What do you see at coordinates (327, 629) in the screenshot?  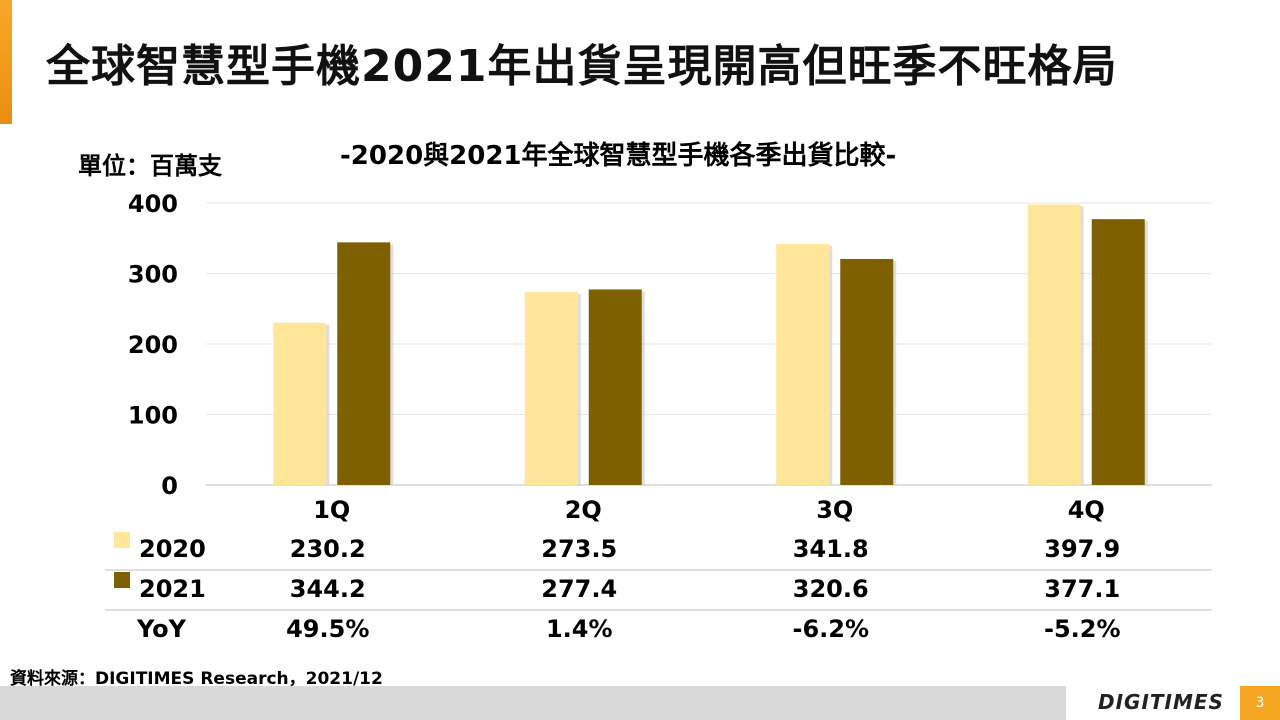 I see `table-cell: 49.5%` at bounding box center [327, 629].